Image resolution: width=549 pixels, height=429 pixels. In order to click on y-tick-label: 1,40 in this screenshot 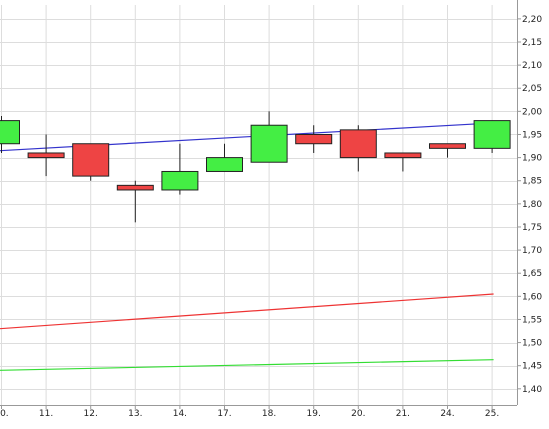, I will do `click(532, 390)`.